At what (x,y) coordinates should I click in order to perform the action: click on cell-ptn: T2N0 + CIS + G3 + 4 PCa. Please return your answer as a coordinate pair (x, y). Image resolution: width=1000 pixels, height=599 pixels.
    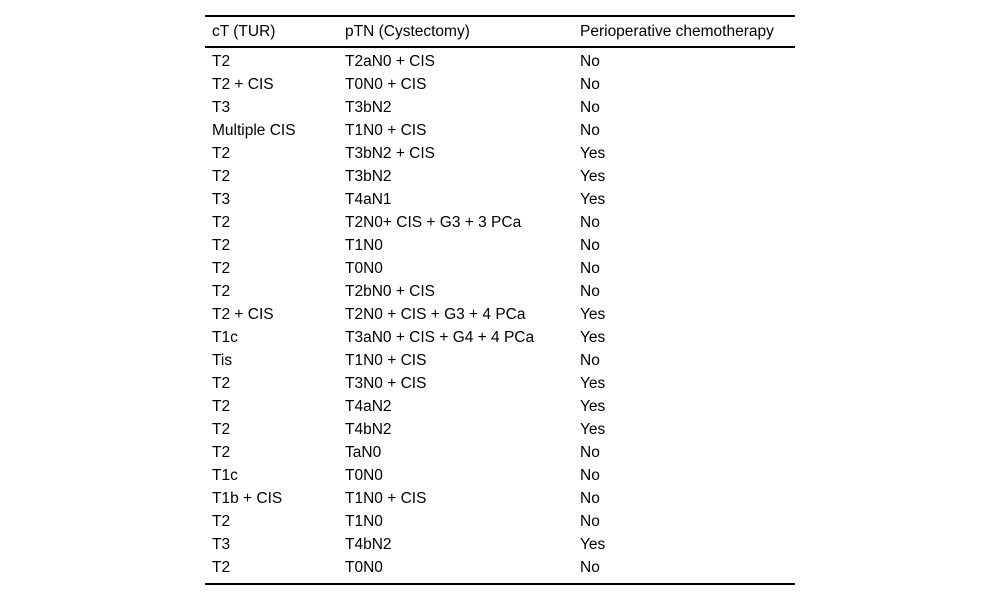
    Looking at the image, I should click on (435, 314).